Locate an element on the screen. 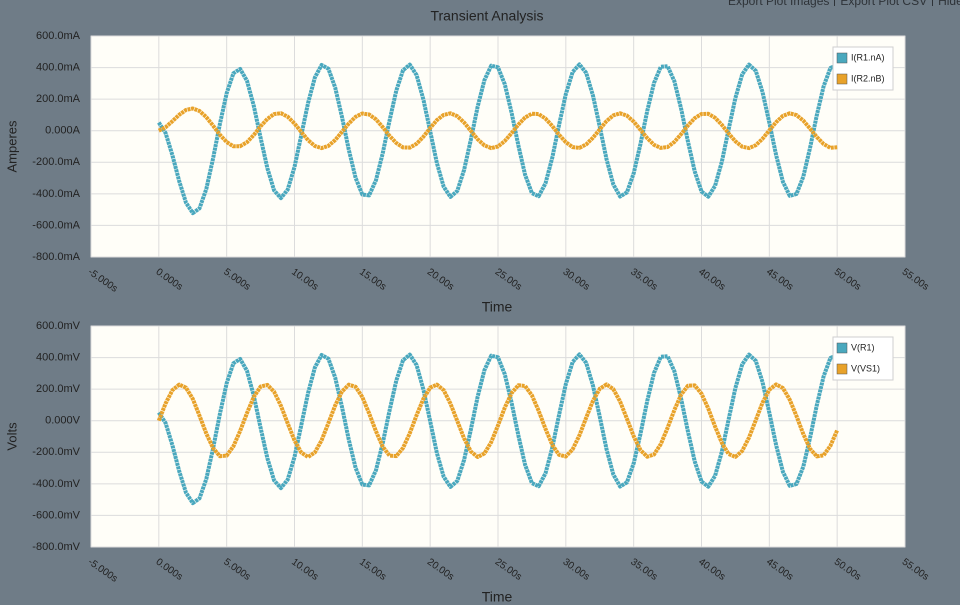  y-tick-label: -200.0mA is located at coordinates (56, 162).